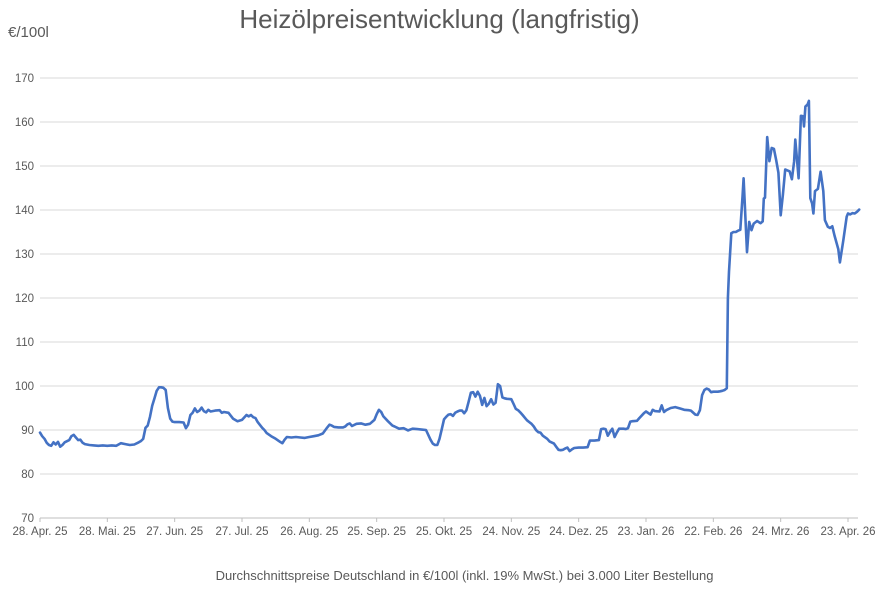  I want to click on x-tick-label: 23. Apr. 26, so click(848, 532).